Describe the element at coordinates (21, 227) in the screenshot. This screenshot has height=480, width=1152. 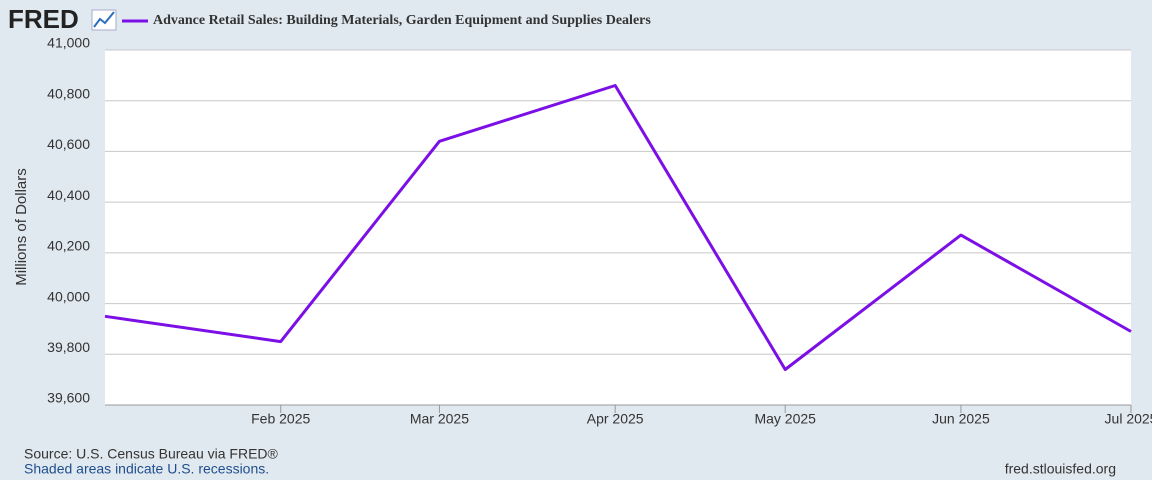
I see `y-axis-label: Millions of Dollars` at that location.